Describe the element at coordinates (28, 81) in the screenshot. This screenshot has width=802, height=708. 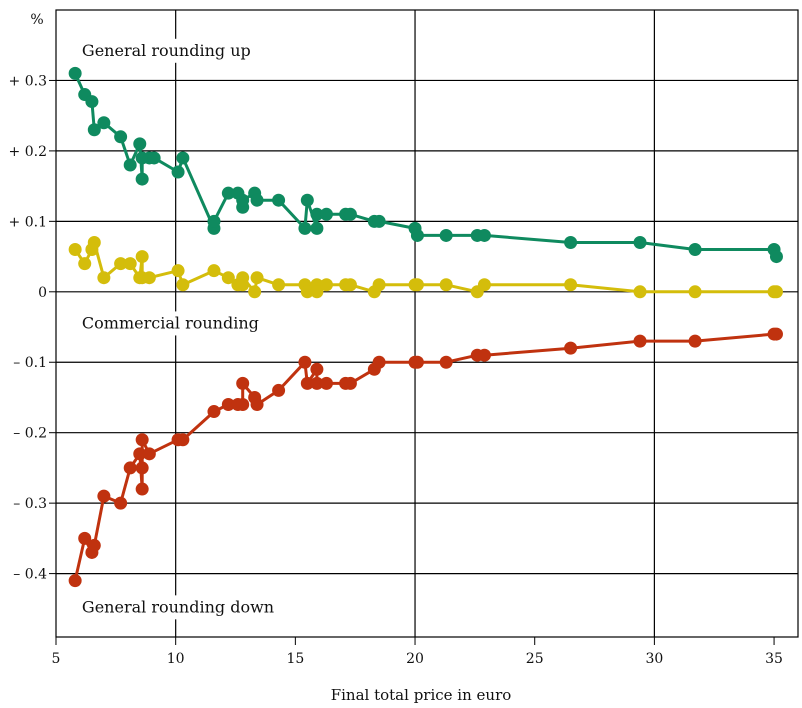
I see `y-tick-label: + 0.3` at that location.